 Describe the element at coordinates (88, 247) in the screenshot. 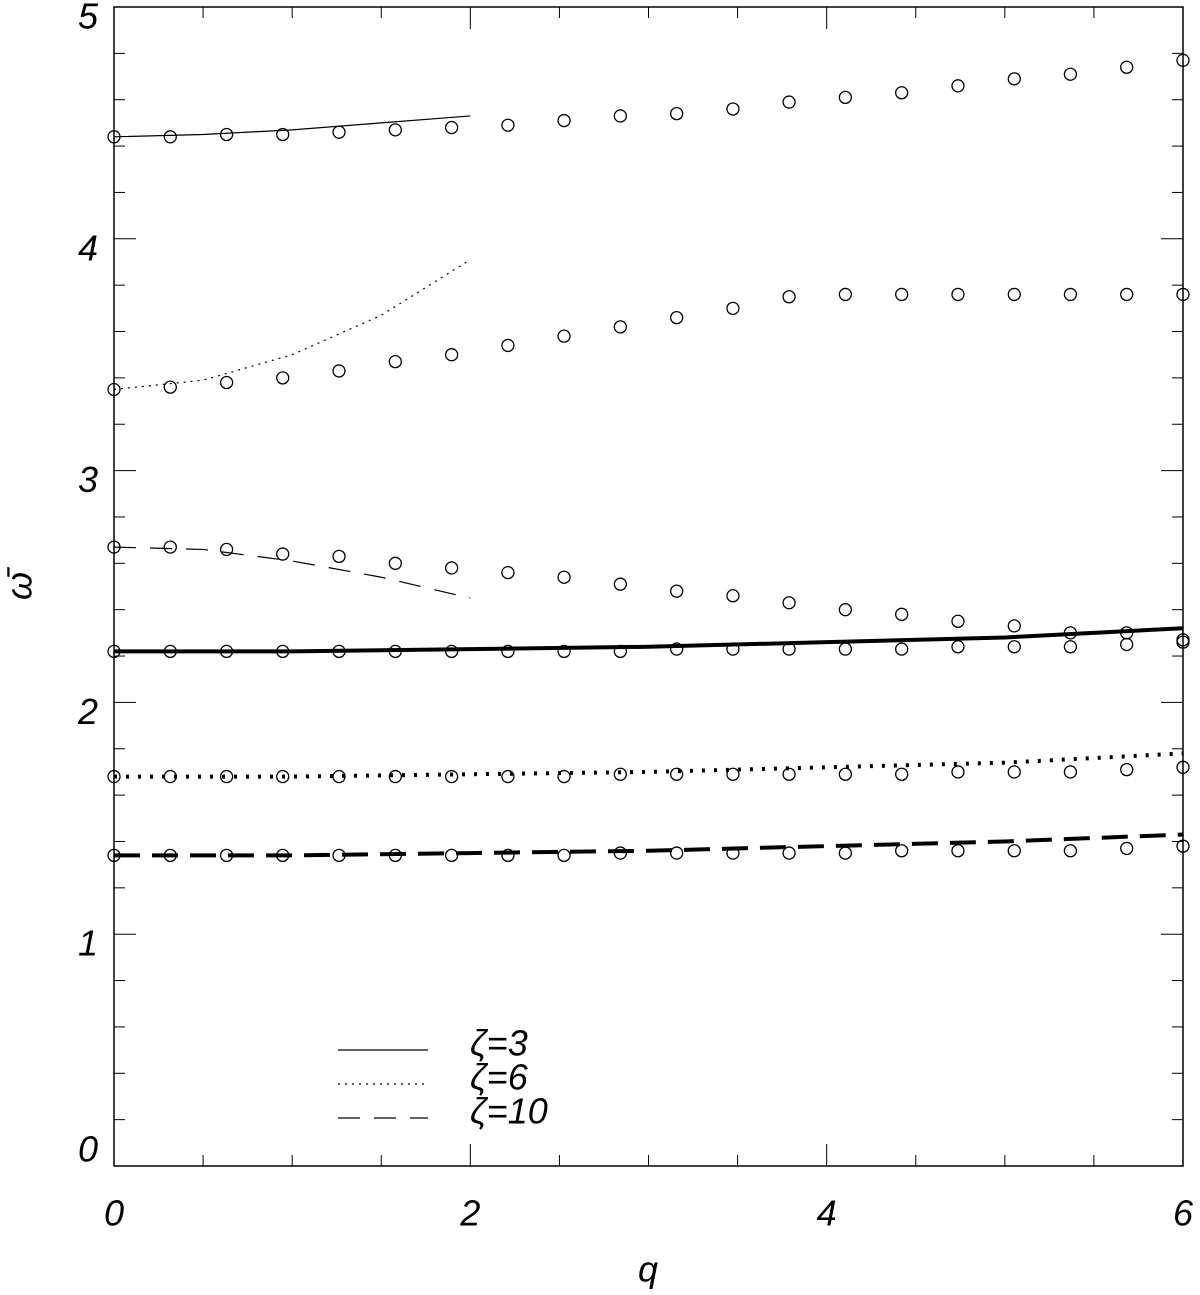

I see `y-tick-label: 4` at that location.